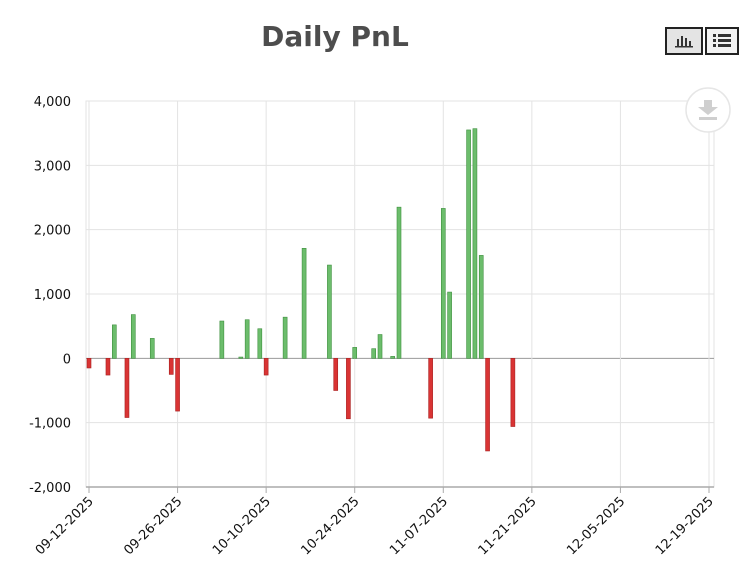 The height and width of the screenshot is (578, 747). I want to click on download-button, so click(708, 110).